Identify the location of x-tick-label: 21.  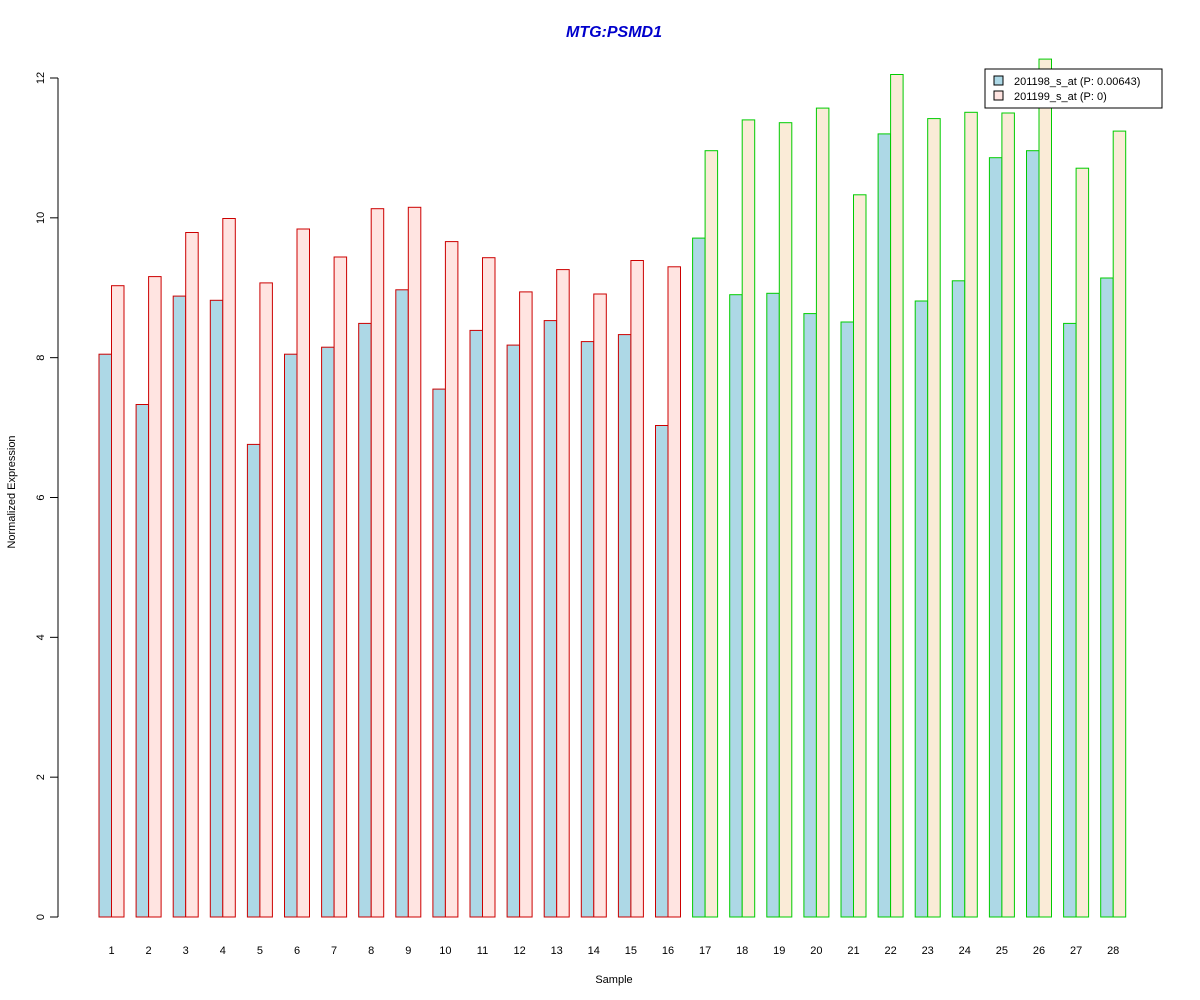
(853, 951).